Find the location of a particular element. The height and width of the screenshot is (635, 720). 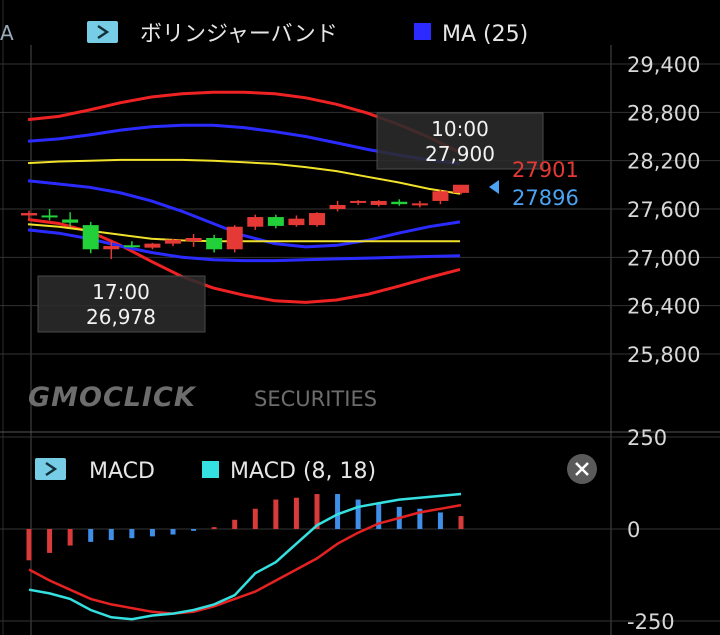

watermark-sub: SECURITIES is located at coordinates (315, 399).